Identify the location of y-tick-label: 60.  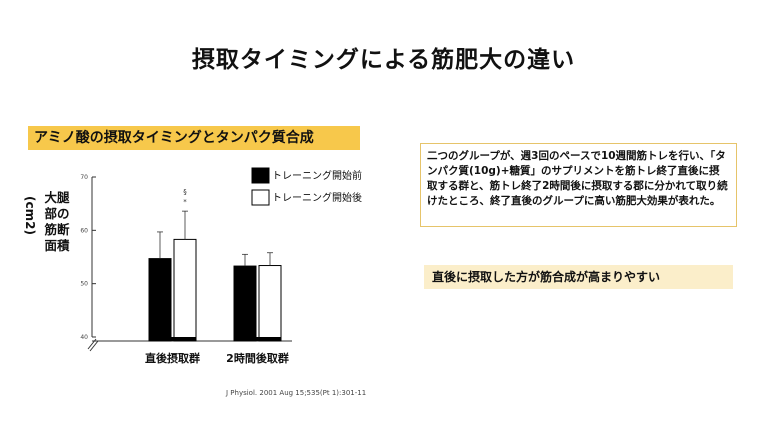
(84, 230).